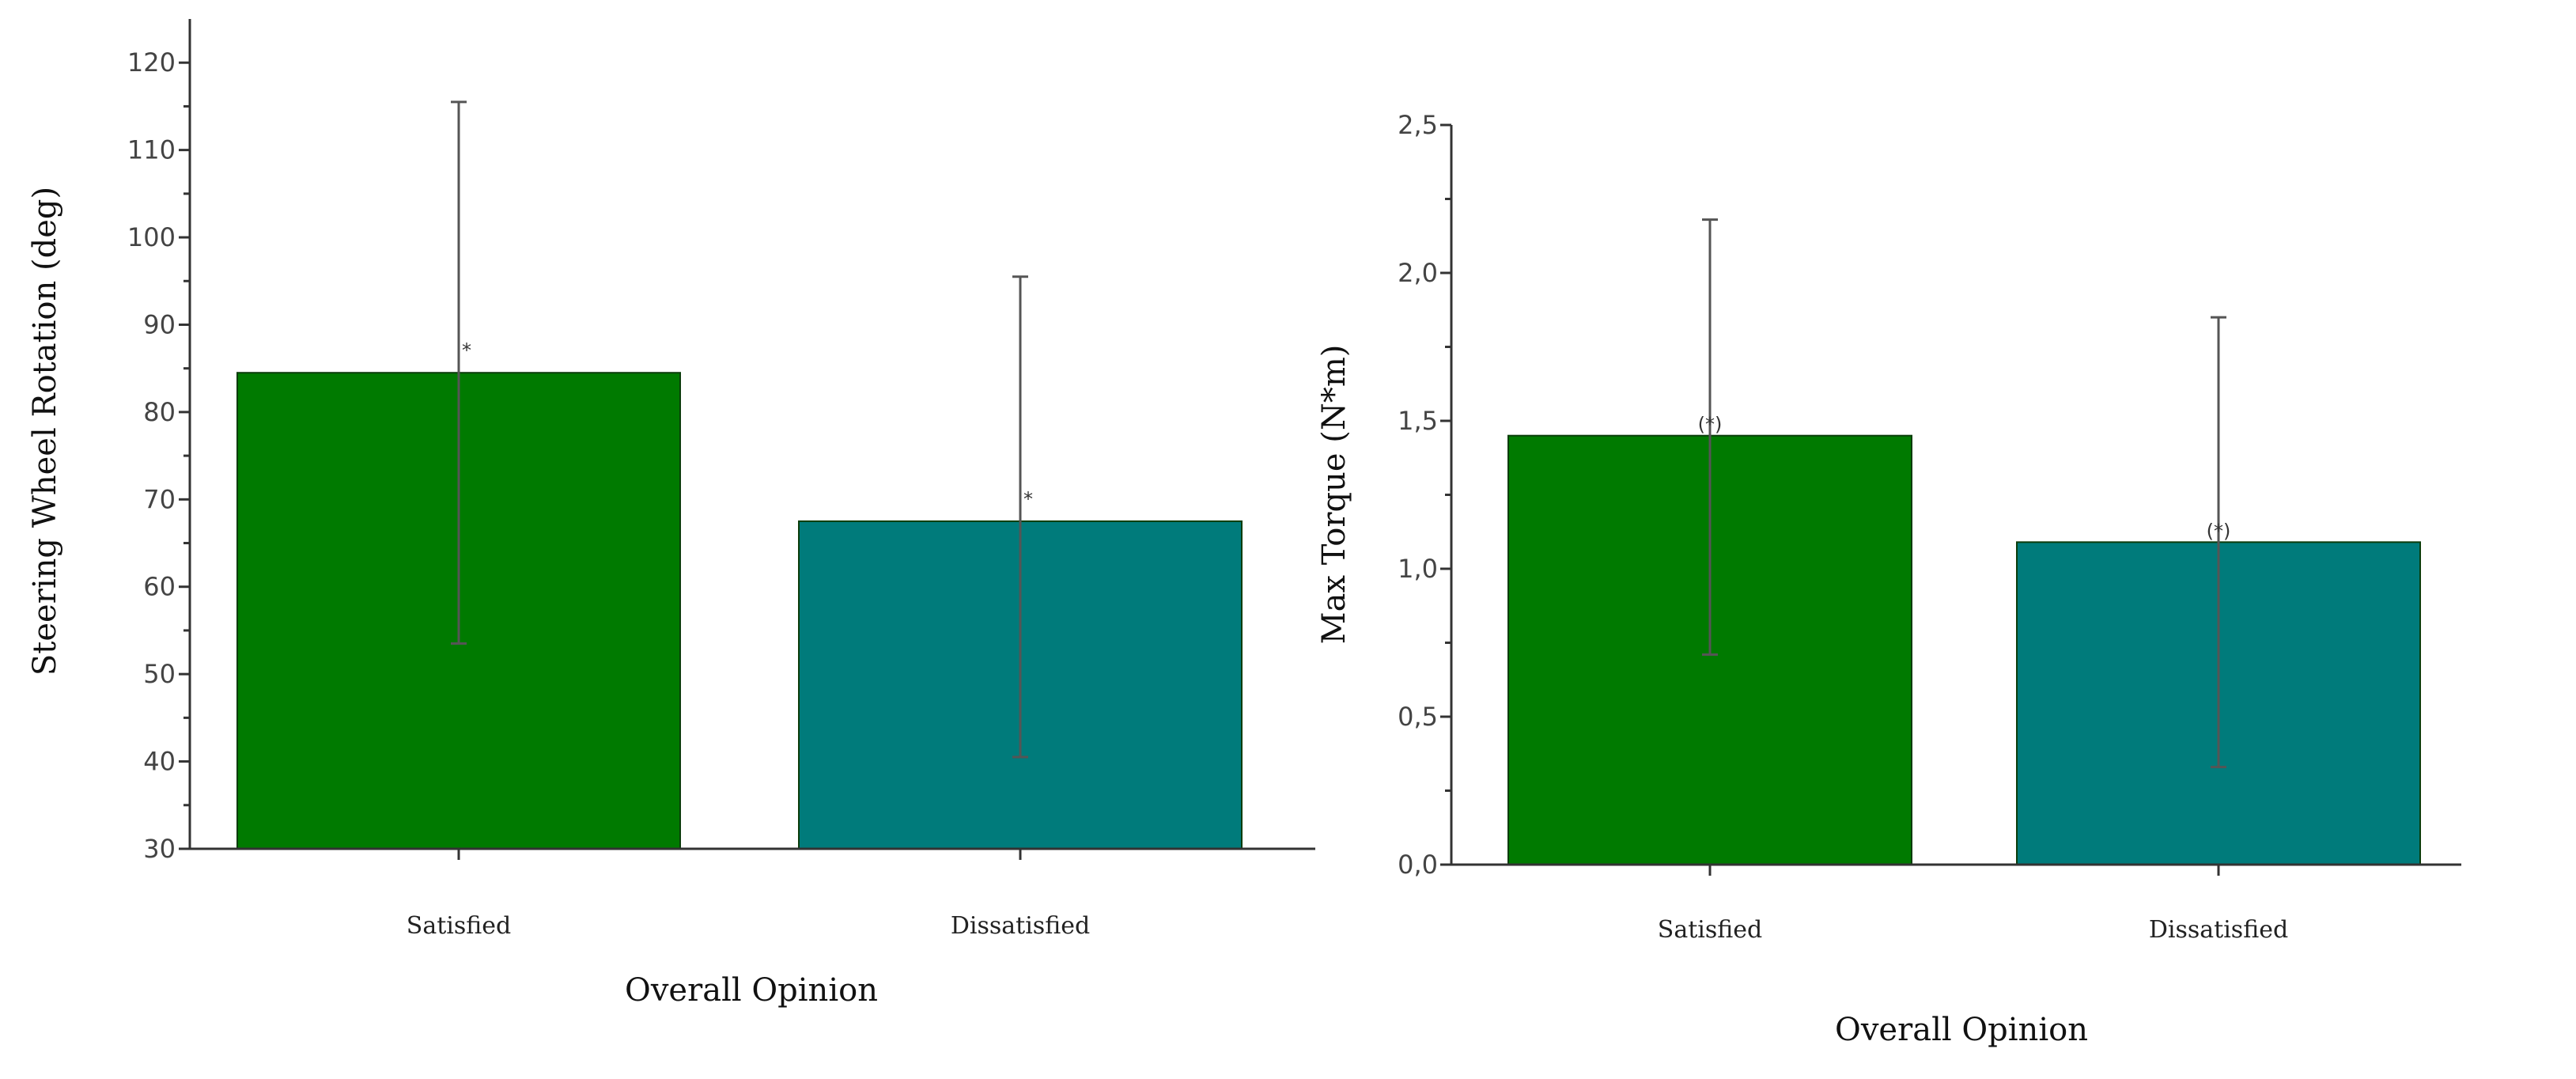 The height and width of the screenshot is (1079, 2576). What do you see at coordinates (159, 587) in the screenshot?
I see `y-tick-label-60: 60` at bounding box center [159, 587].